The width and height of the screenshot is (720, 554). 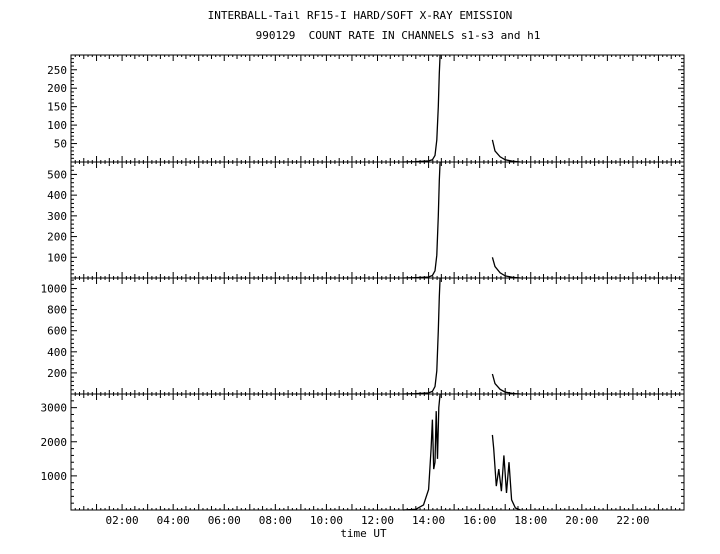 What do you see at coordinates (275, 520) in the screenshot?
I see `x-tick-label: 08:00` at bounding box center [275, 520].